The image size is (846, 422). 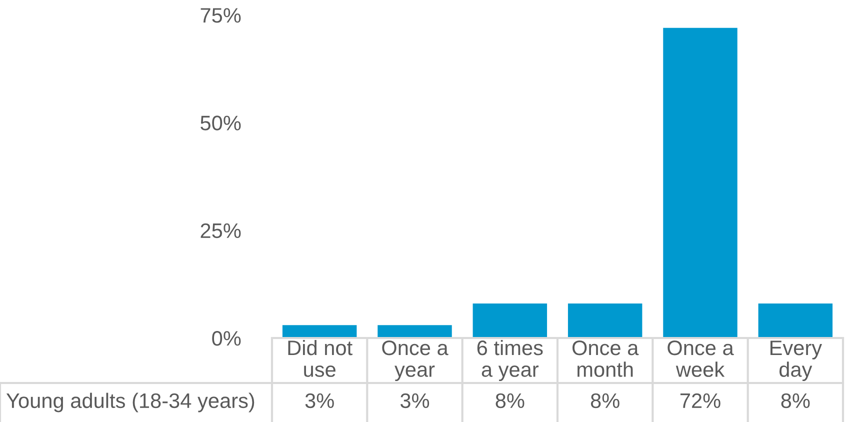 What do you see at coordinates (700, 400) in the screenshot?
I see `data-label: 72%` at bounding box center [700, 400].